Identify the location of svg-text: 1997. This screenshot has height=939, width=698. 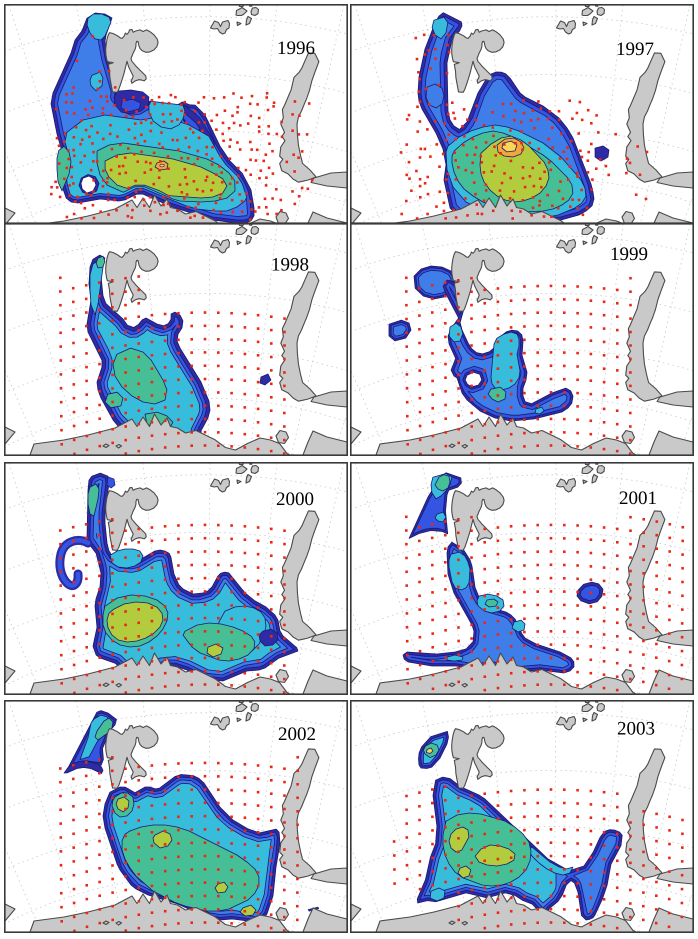
(635, 49).